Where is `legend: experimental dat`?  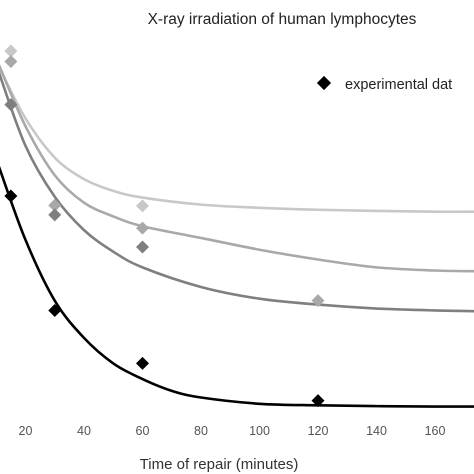
legend: experimental dat is located at coordinates (384, 84).